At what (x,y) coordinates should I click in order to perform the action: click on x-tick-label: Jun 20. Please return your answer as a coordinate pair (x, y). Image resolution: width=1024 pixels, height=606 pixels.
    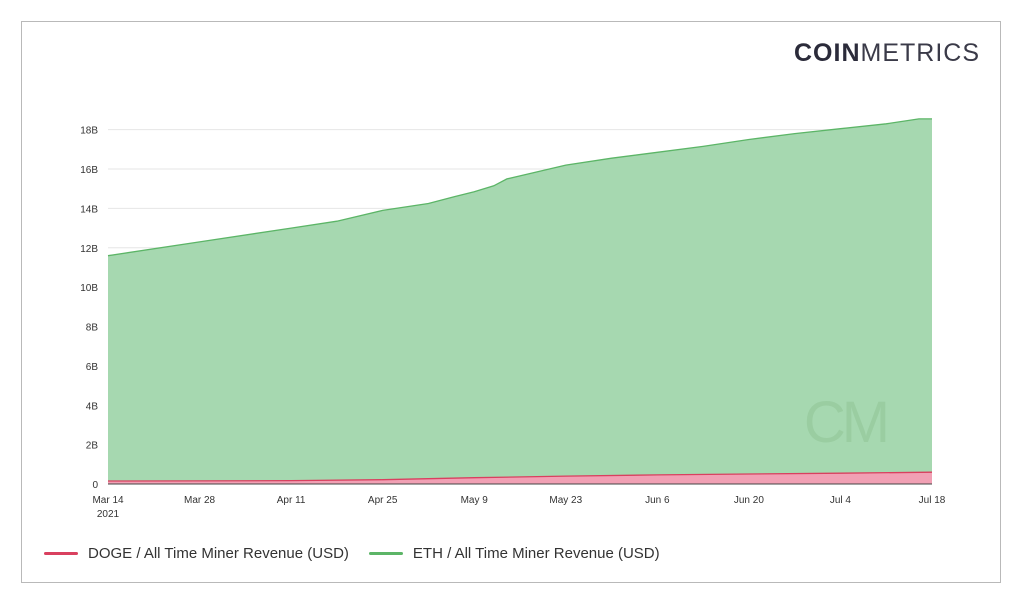
    Looking at the image, I should click on (749, 500).